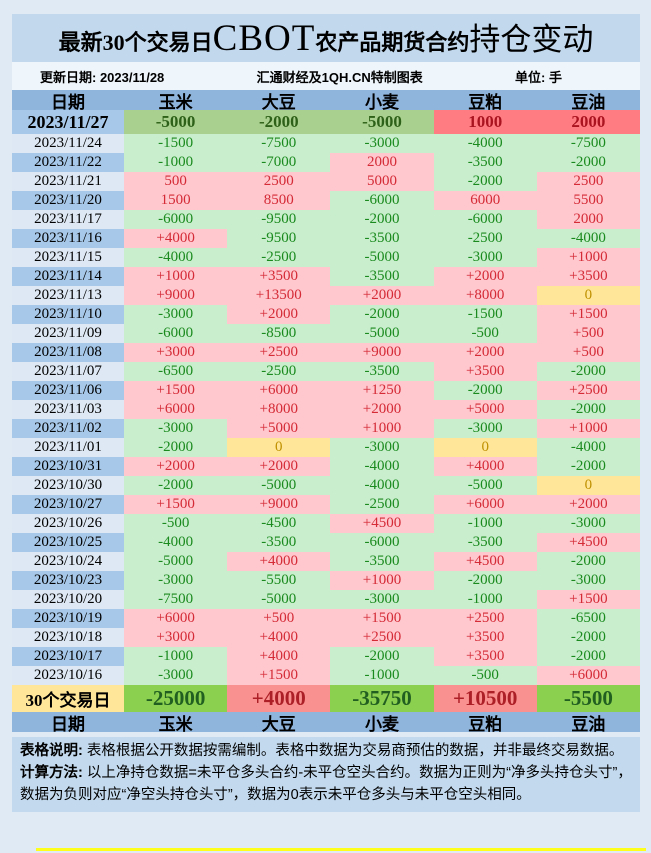  I want to click on row-value: +3500, so click(588, 276).